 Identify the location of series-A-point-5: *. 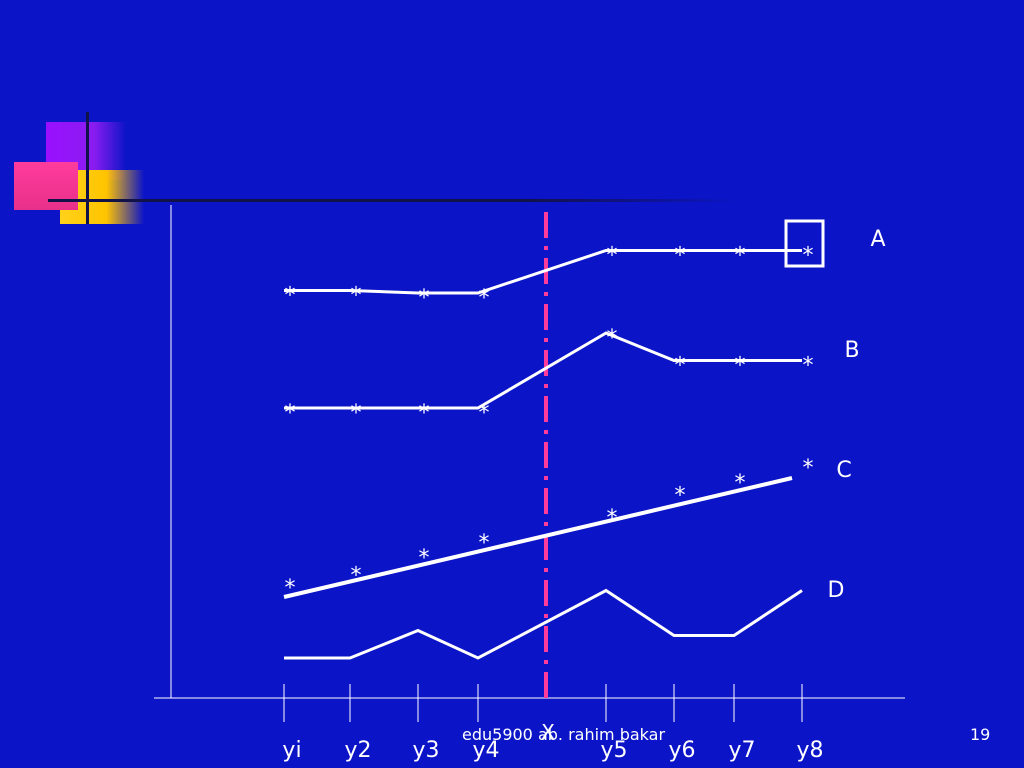
(680, 256).